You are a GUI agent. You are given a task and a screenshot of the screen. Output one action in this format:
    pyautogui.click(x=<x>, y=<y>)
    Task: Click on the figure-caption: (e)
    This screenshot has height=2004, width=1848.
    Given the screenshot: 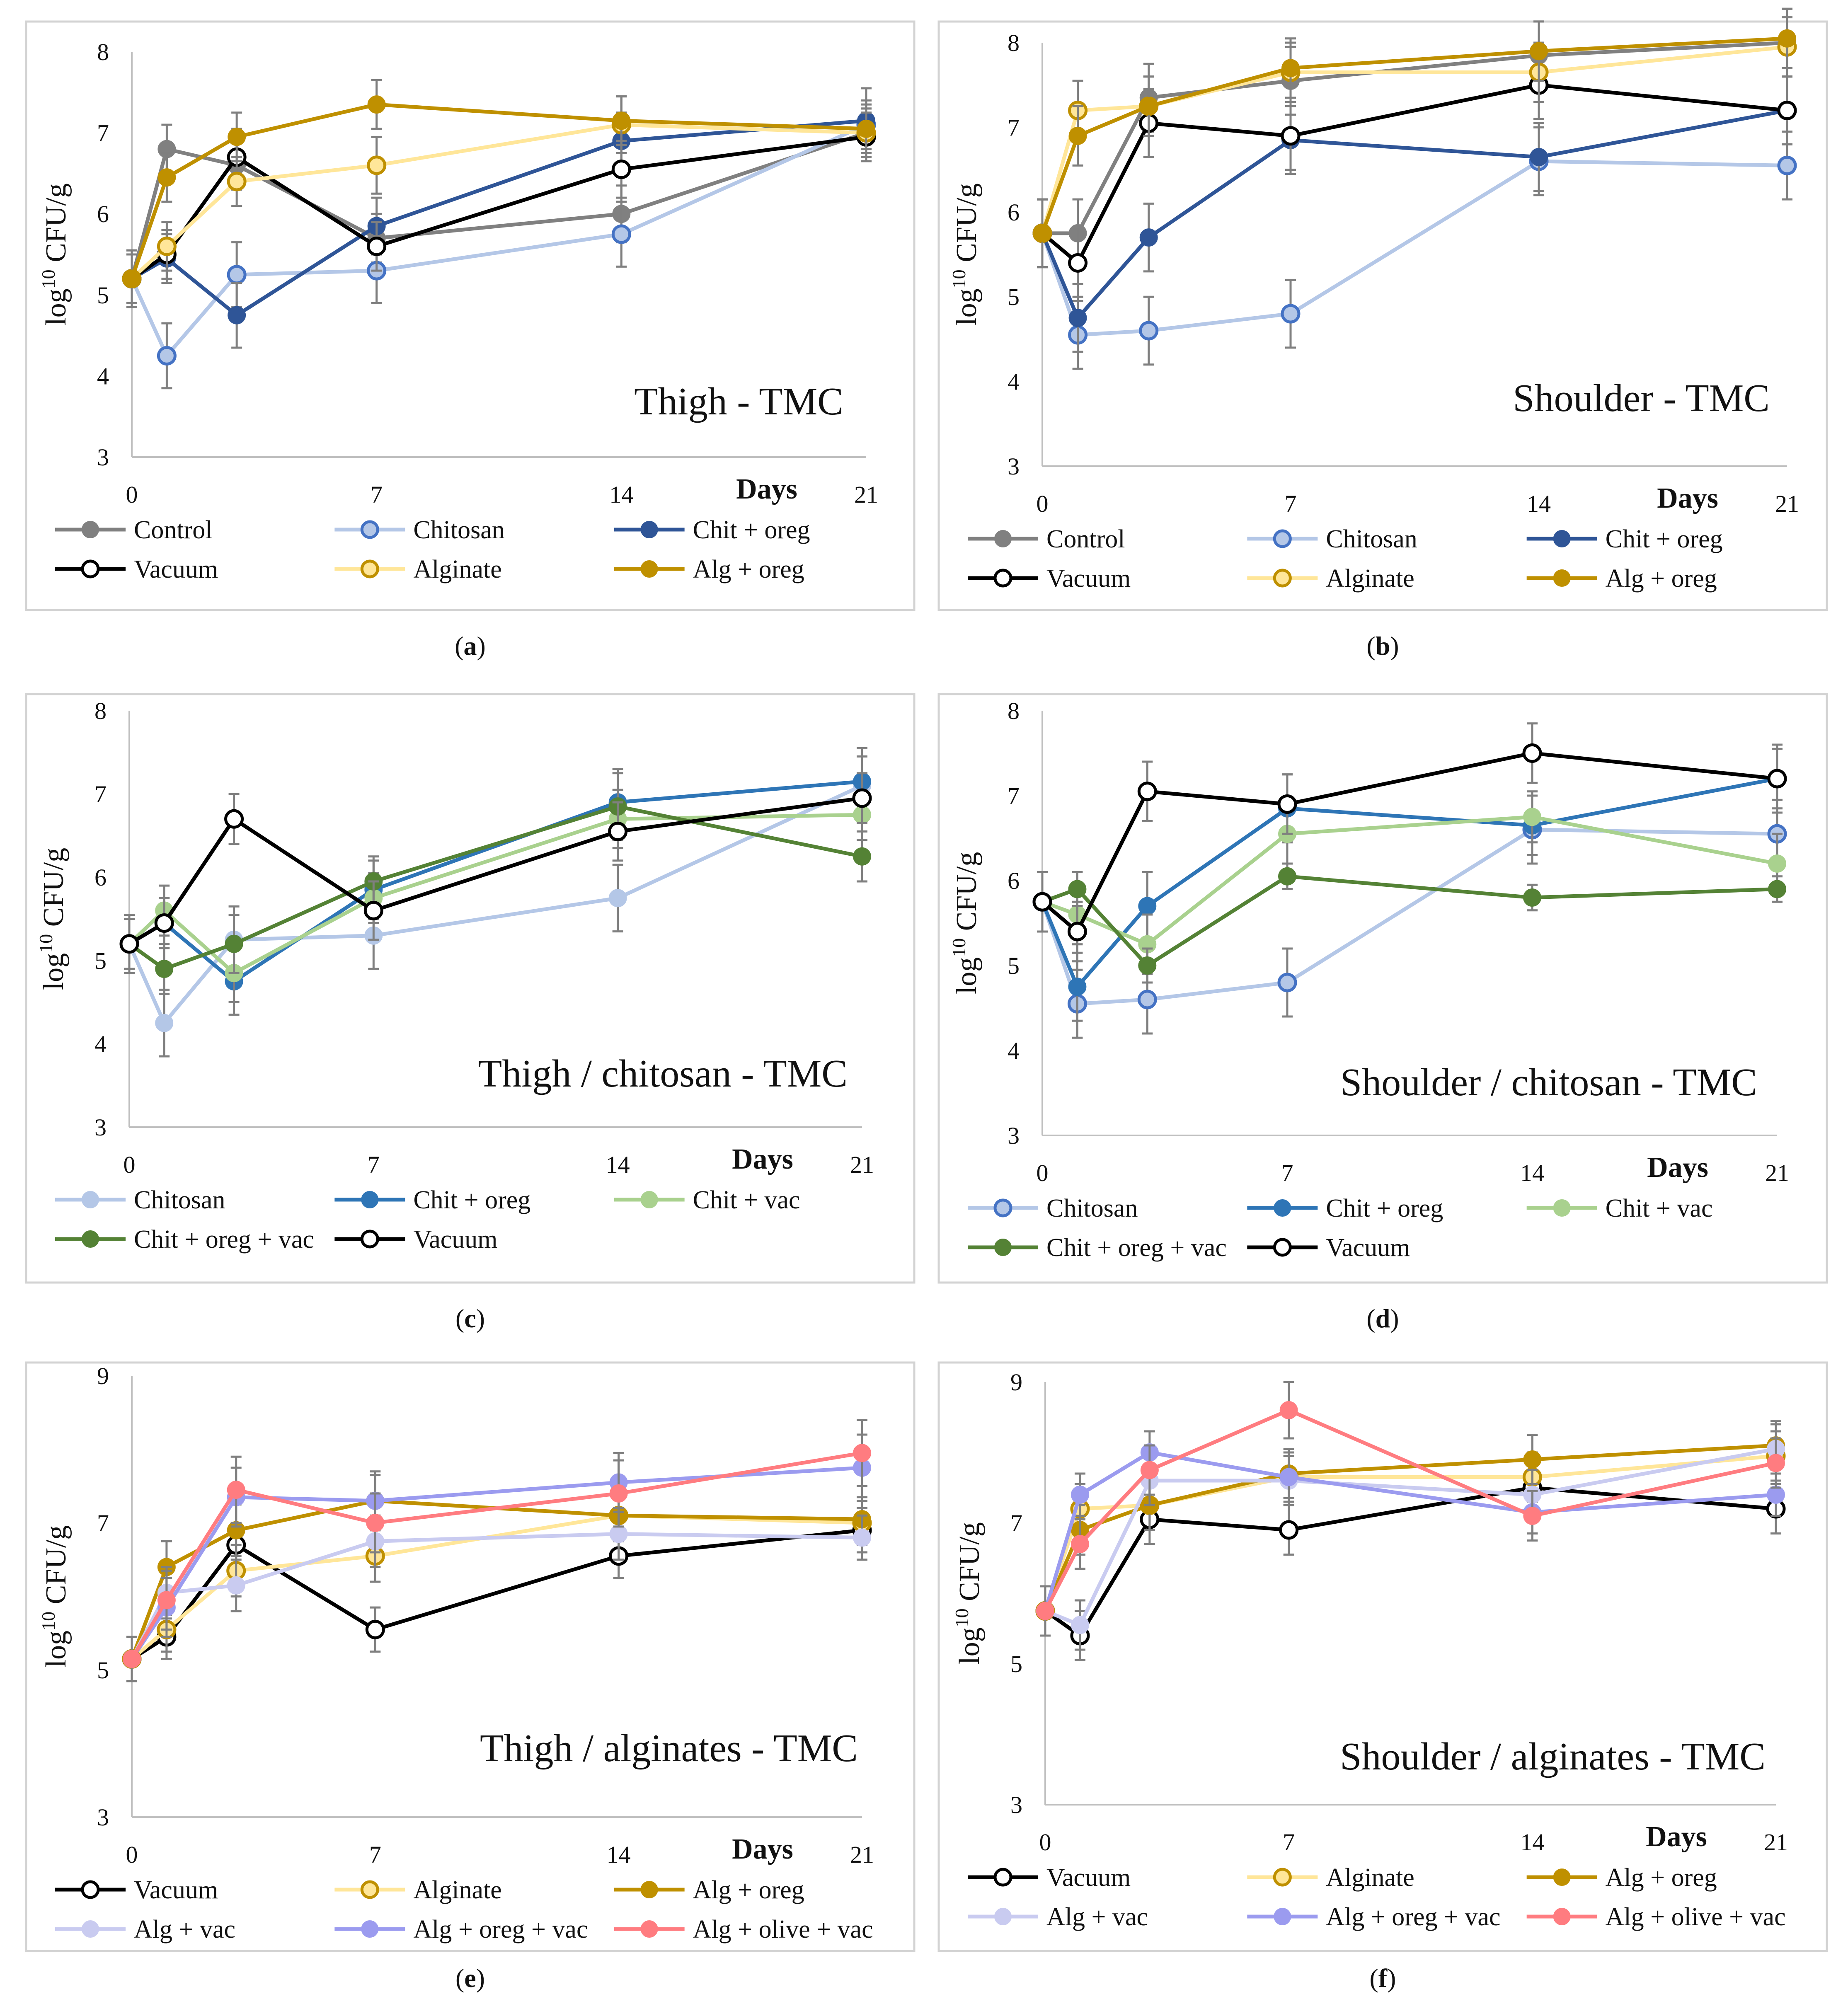 What is the action you would take?
    pyautogui.click(x=470, y=1978)
    